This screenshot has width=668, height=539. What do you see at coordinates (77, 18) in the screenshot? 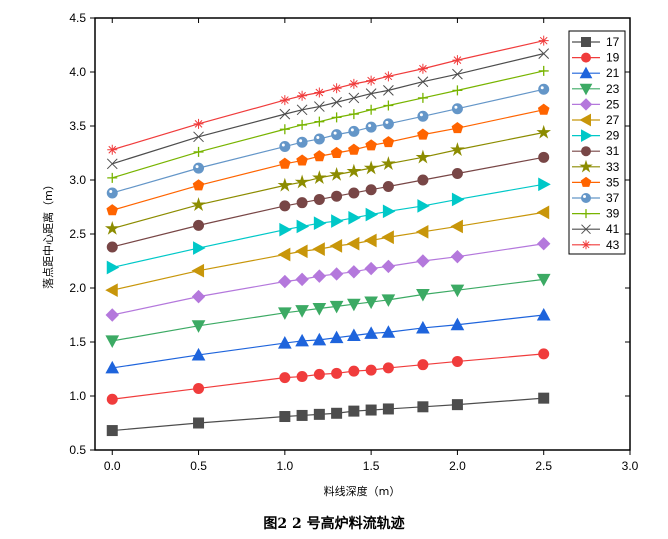
I see `y-tick-label: 4.5` at bounding box center [77, 18].